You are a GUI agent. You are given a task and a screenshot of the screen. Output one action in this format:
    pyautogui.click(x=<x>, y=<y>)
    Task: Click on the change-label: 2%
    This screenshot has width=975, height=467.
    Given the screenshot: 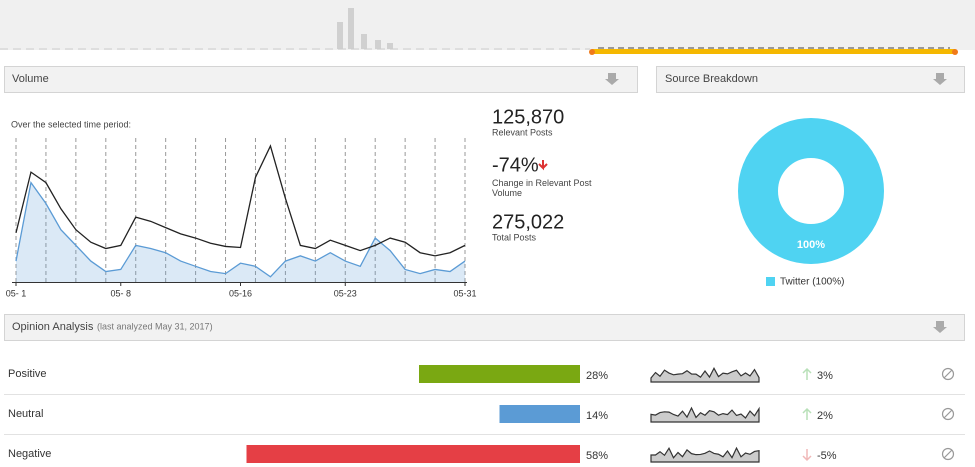 What is the action you would take?
    pyautogui.click(x=825, y=416)
    